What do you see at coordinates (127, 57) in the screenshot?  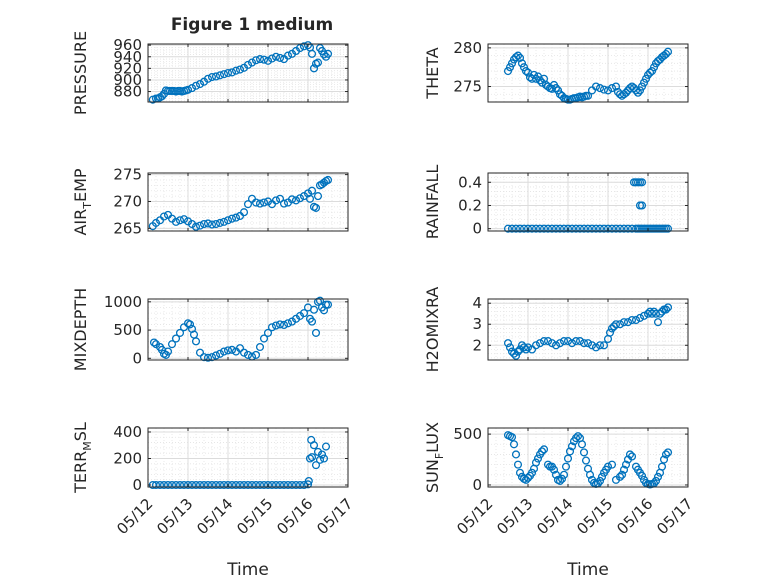 I see `y-tick-label: 940` at bounding box center [127, 57].